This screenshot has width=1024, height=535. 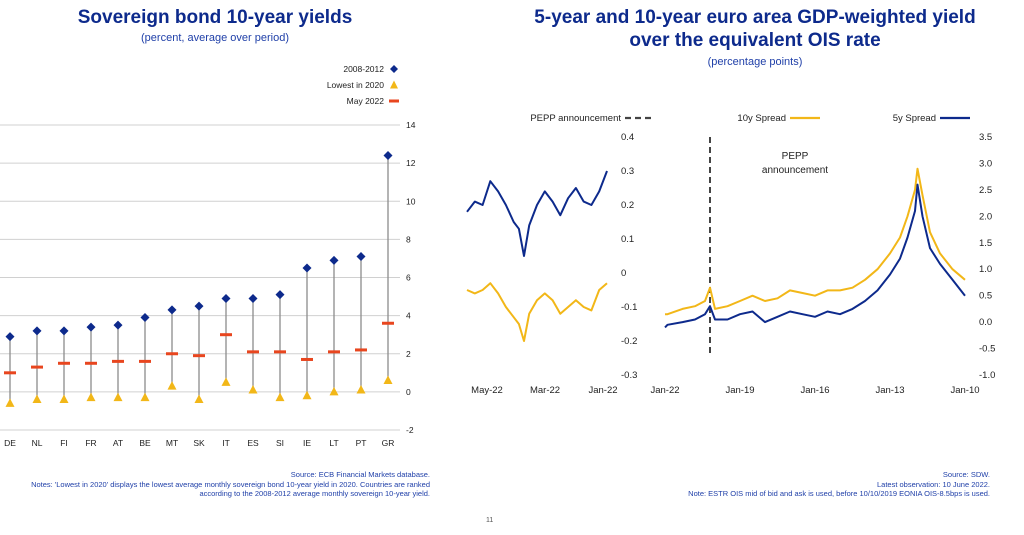 I want to click on bond-y-tick: 0, so click(x=408, y=392).